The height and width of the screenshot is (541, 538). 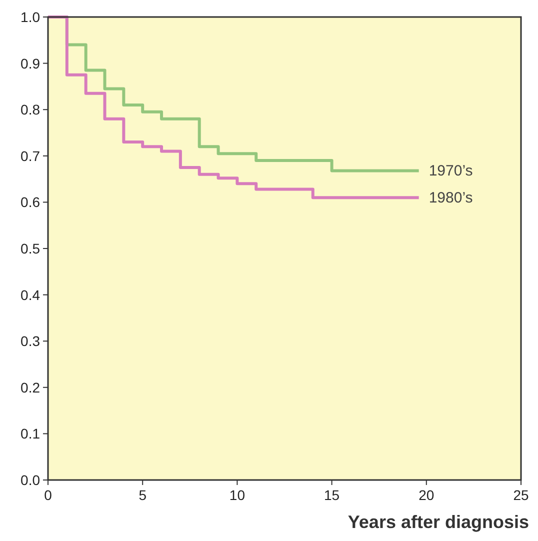 I want to click on y-tick-label: 0.2, so click(x=30, y=387).